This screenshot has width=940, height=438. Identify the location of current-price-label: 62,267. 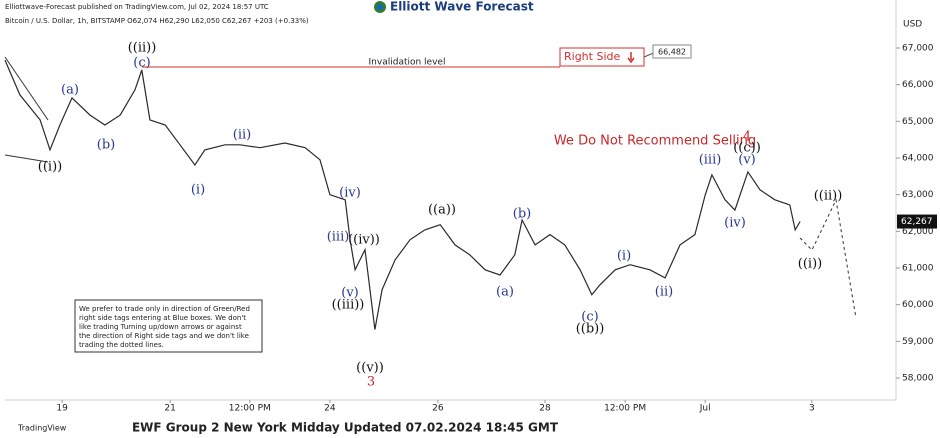
(917, 222).